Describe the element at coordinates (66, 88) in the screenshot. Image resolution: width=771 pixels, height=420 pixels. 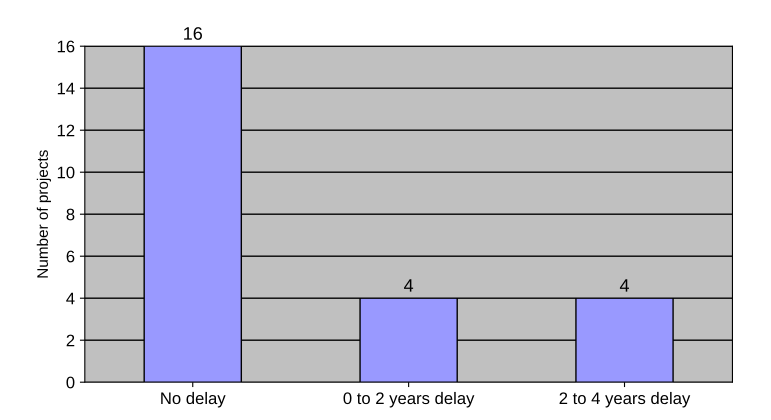
I see `y-tick-label: 14` at that location.